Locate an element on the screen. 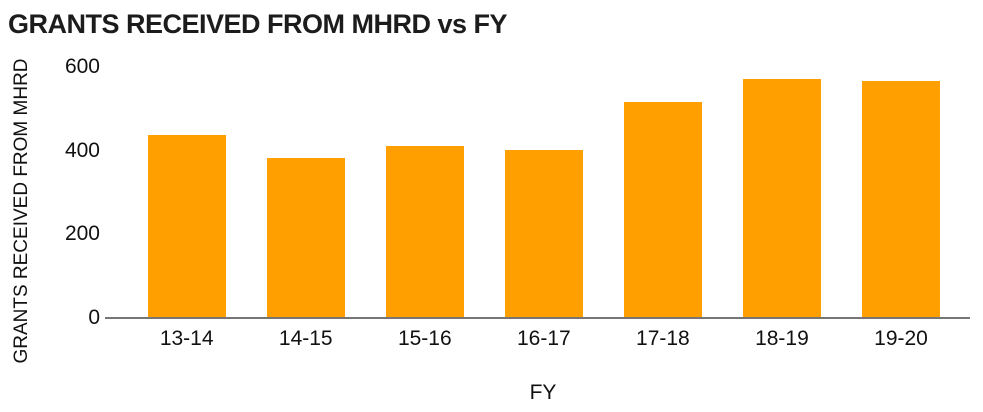  x-tick-15-16: 15-16 is located at coordinates (424, 338).